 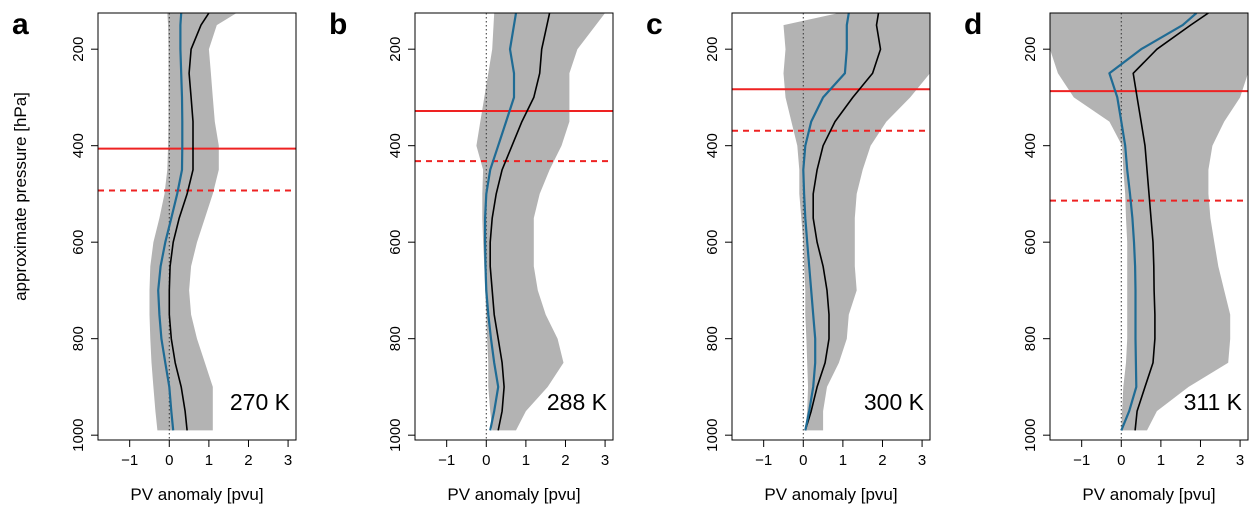 I want to click on temperature-label: 288 K, so click(x=577, y=402).